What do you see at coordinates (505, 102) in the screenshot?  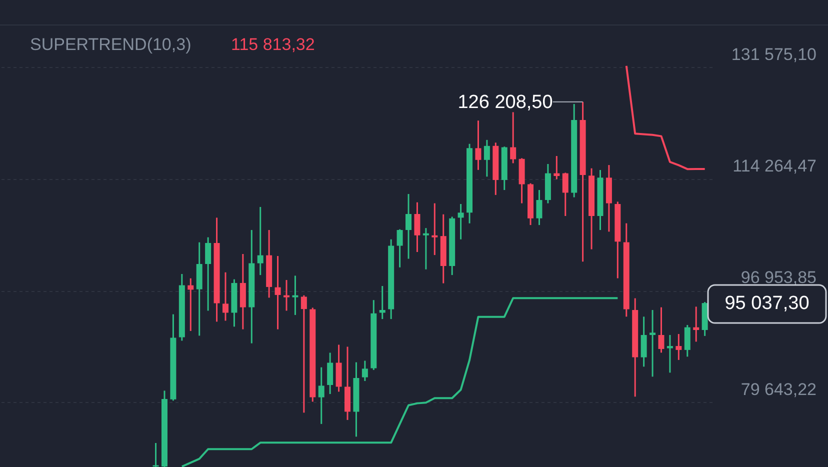 I see `annotation: 126 208,50` at bounding box center [505, 102].